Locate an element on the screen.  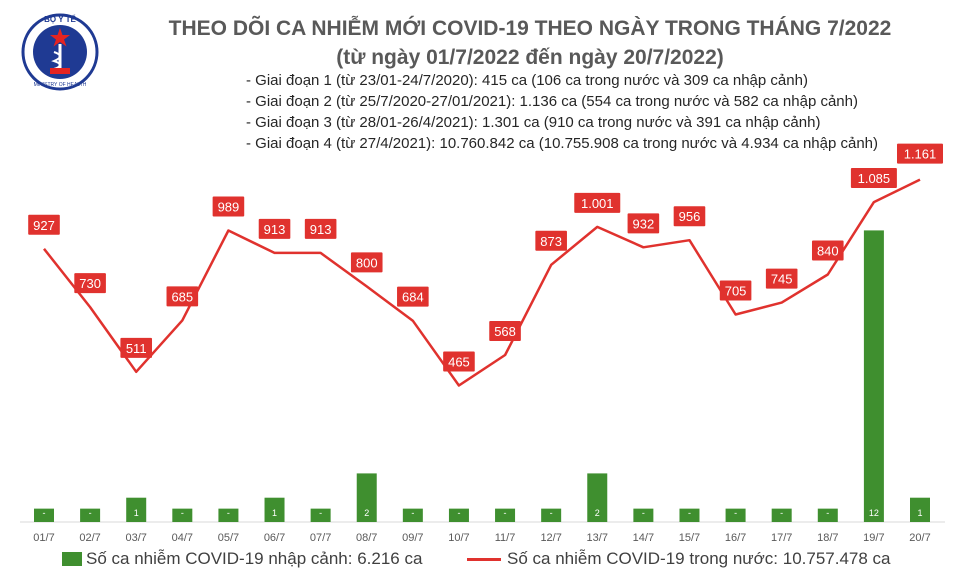
bar-label-05/7: - is located at coordinates (228, 513).